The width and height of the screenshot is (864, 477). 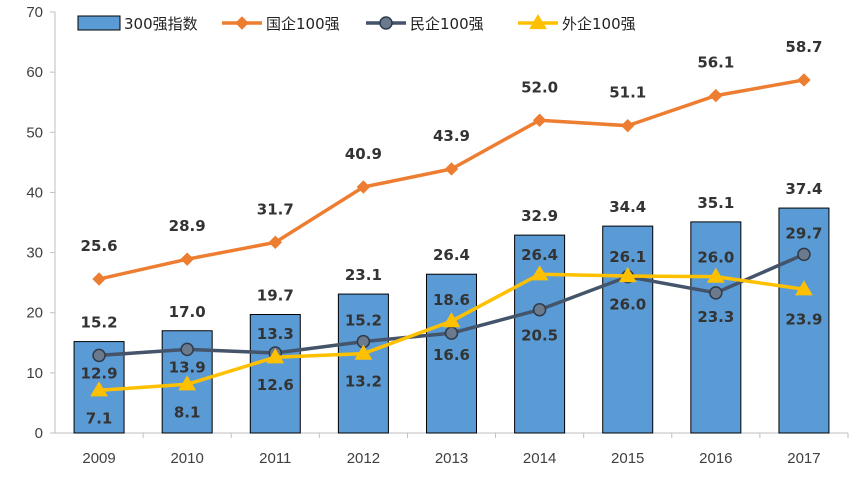 I want to click on line-data-label: 29.7, so click(x=803, y=233).